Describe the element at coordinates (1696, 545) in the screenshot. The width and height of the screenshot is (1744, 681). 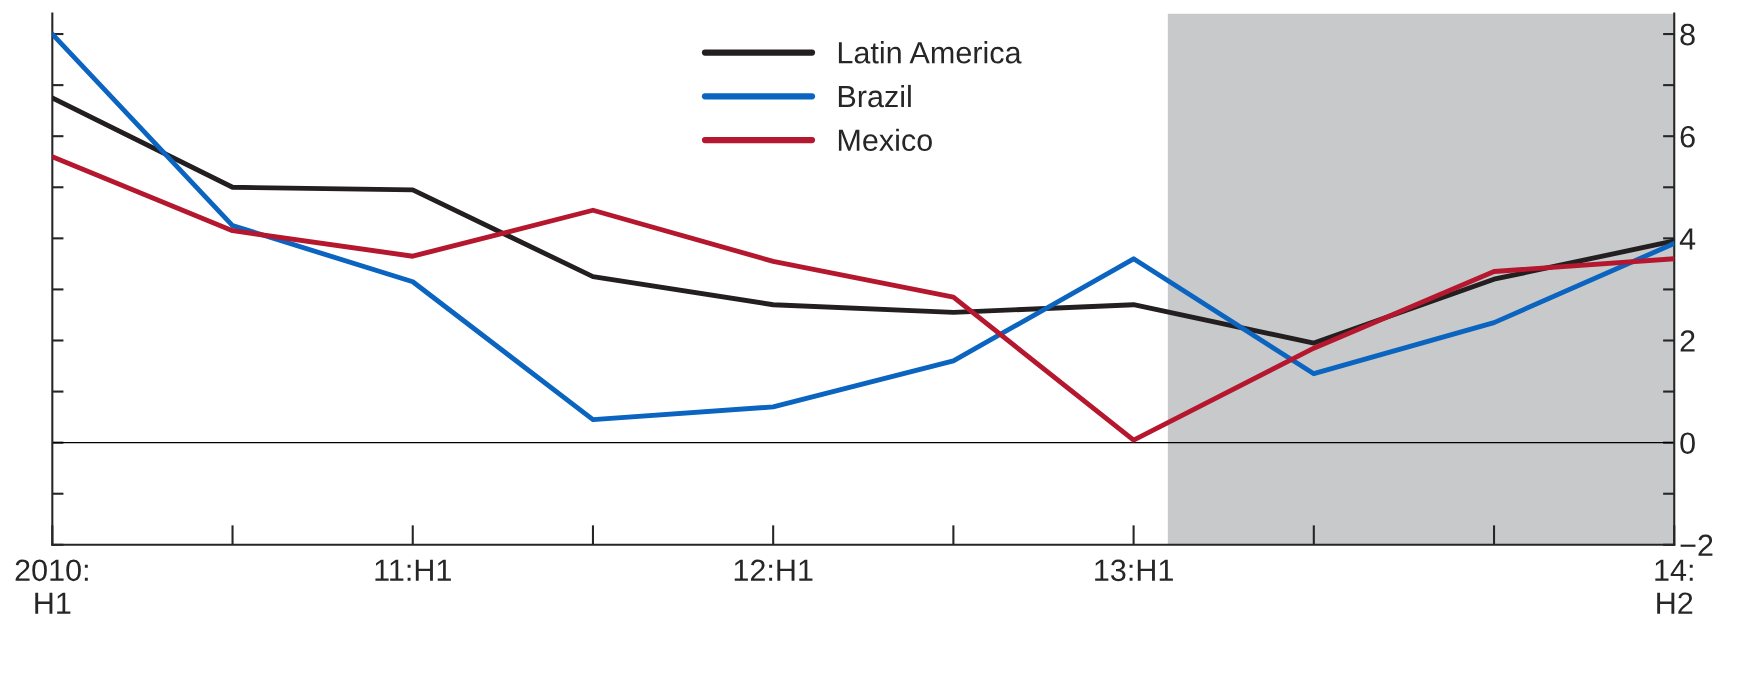
I see `y-tick-label: −2` at that location.